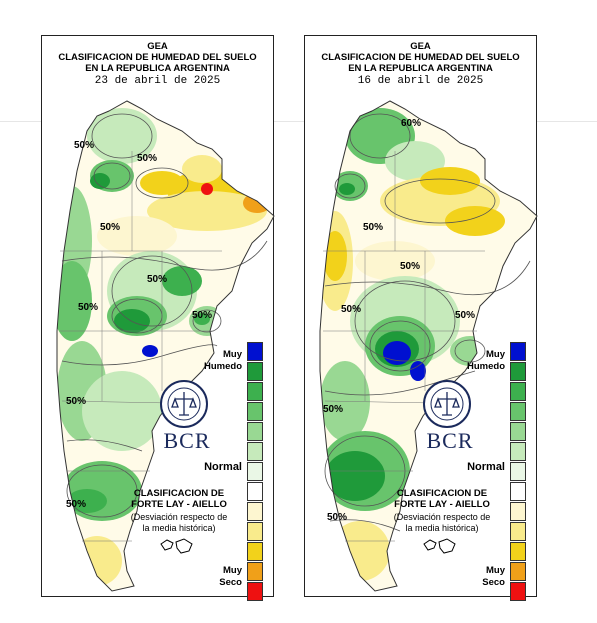 The width and height of the screenshot is (597, 623). Describe the element at coordinates (298, 121) in the screenshot. I see `background-divider-line` at that location.